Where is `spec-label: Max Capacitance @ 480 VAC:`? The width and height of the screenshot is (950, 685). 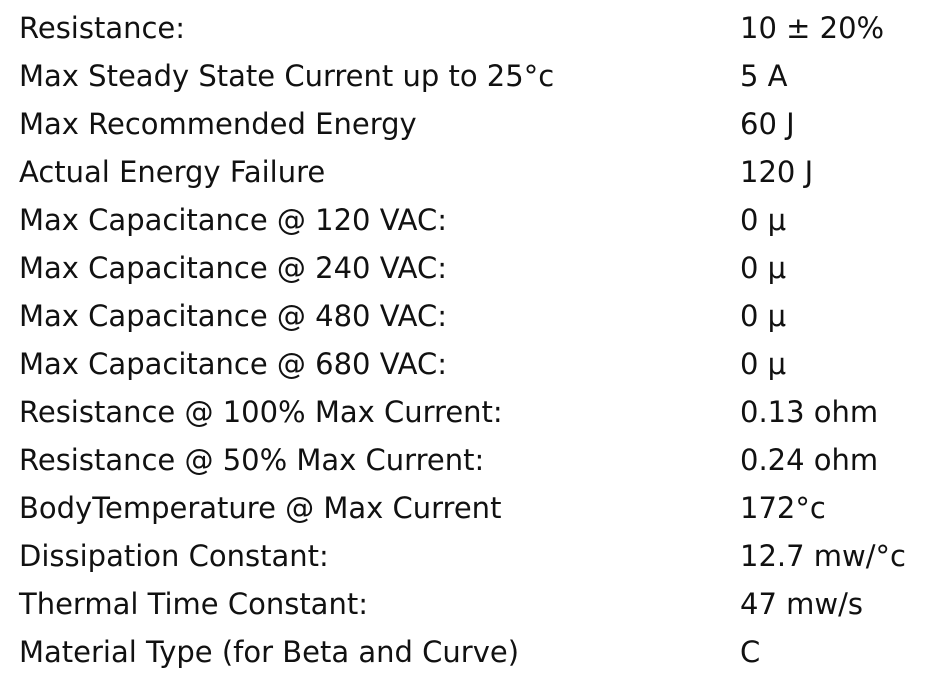 spec-label: Max Capacitance @ 480 VAC: is located at coordinates (233, 316).